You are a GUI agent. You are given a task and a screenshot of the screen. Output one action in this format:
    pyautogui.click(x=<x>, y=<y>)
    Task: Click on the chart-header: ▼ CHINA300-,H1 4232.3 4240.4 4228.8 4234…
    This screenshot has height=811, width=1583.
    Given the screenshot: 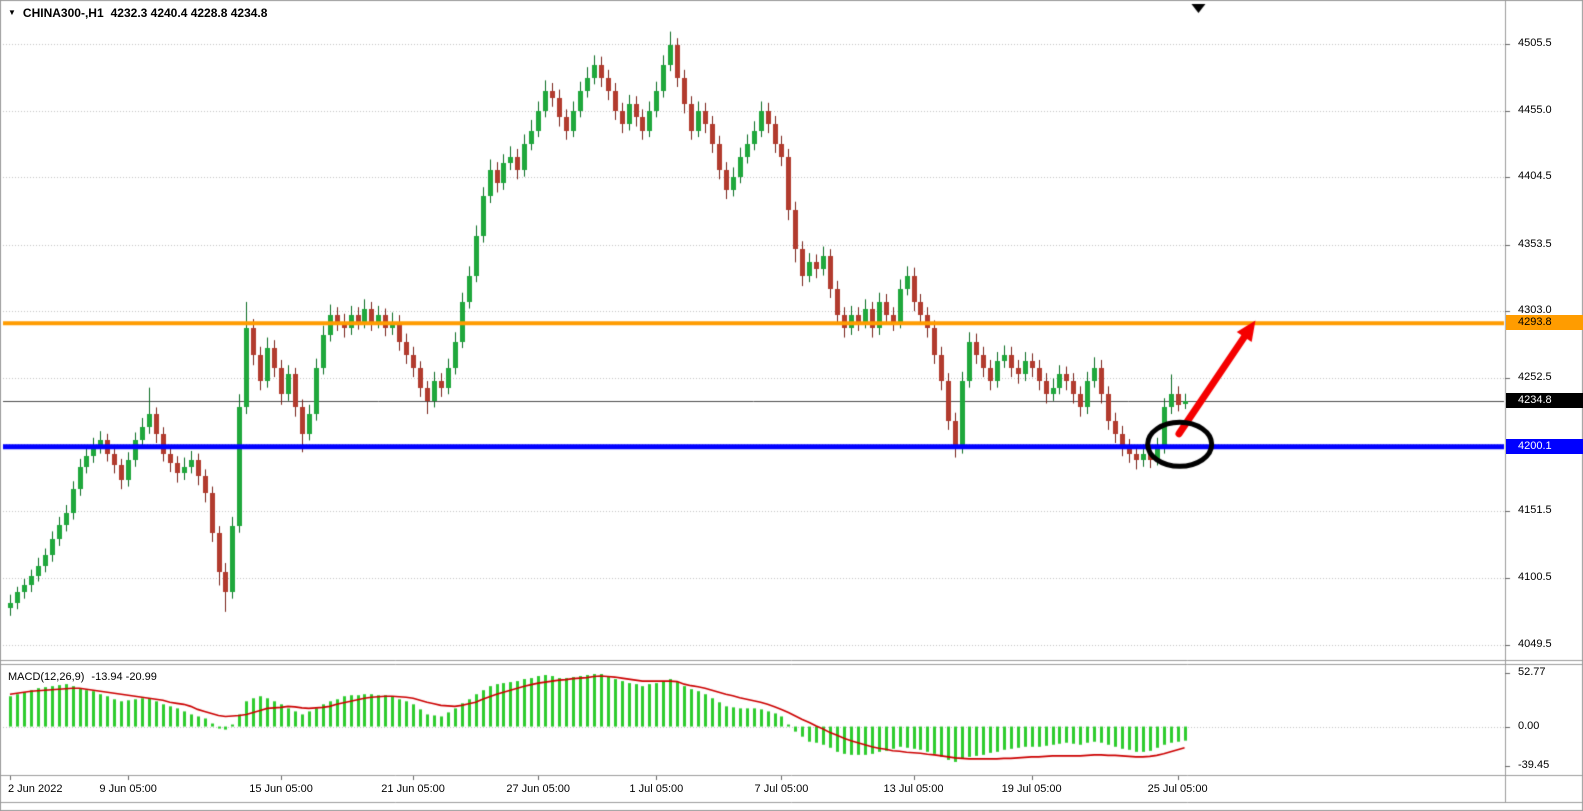 What is the action you would take?
    pyautogui.click(x=137, y=13)
    